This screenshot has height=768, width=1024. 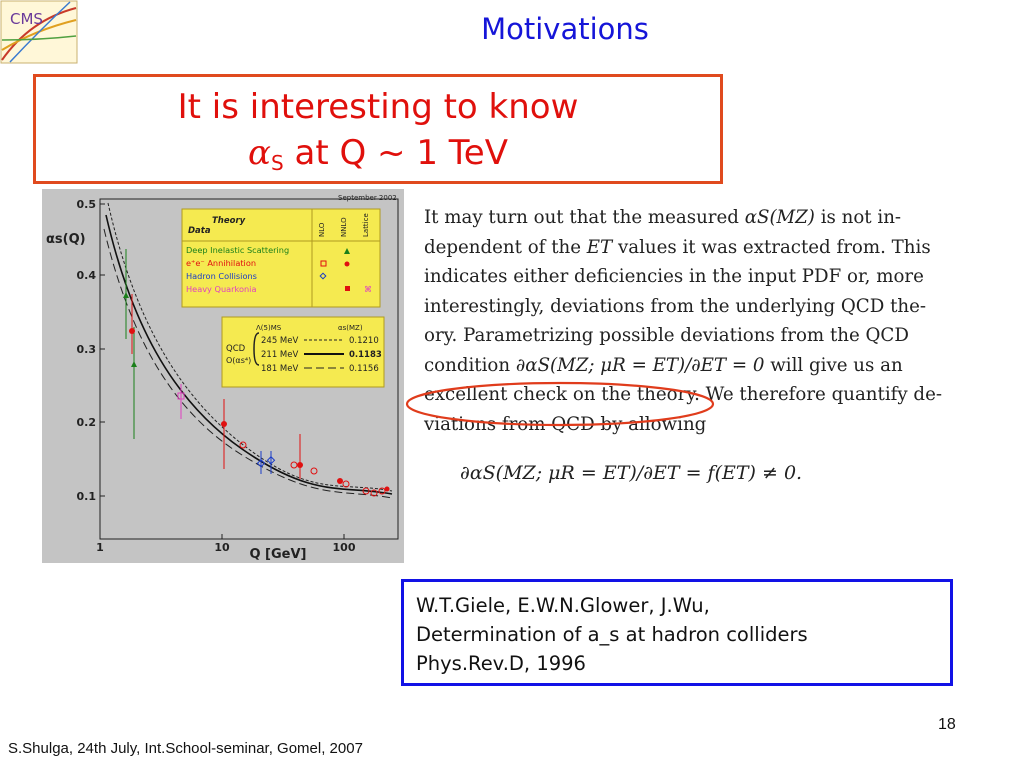 What do you see at coordinates (364, 369) in the screenshot?
I see `qcd-row-alpha: 0.1156` at bounding box center [364, 369].